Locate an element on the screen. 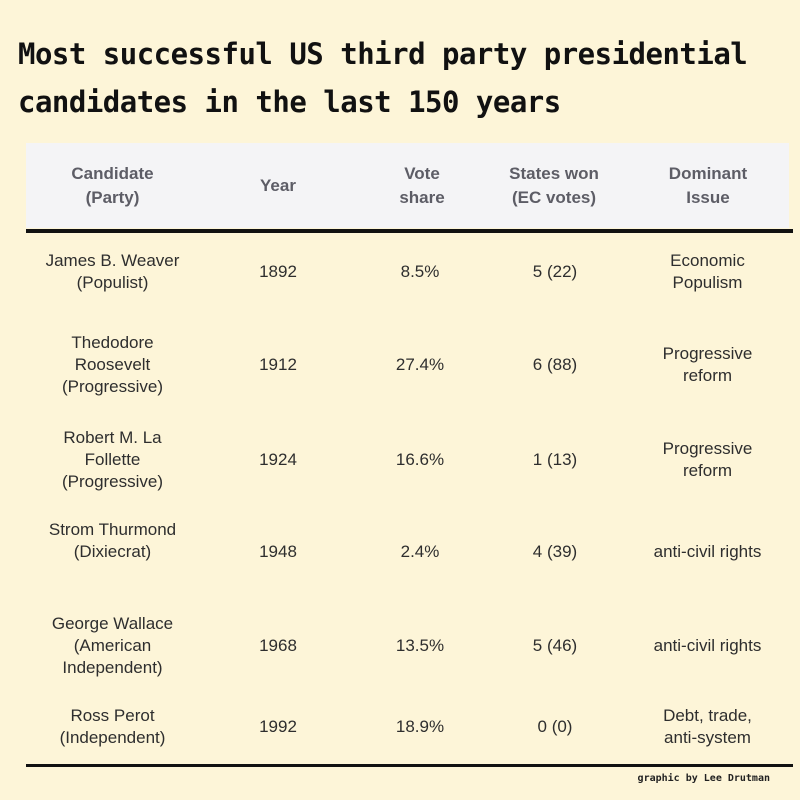  table-header-band is located at coordinates (407, 185).